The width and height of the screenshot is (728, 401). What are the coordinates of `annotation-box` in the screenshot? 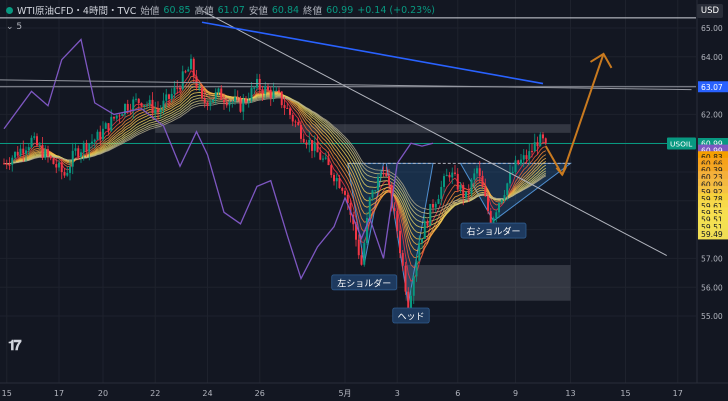 It's located at (364, 282).